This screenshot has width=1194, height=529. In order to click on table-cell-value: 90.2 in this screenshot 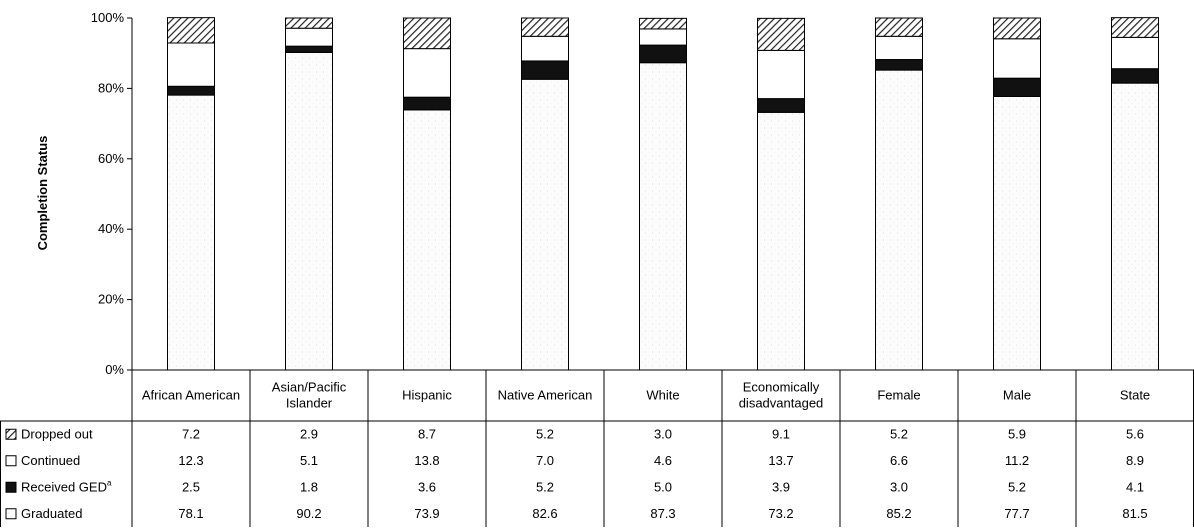, I will do `click(308, 513)`.